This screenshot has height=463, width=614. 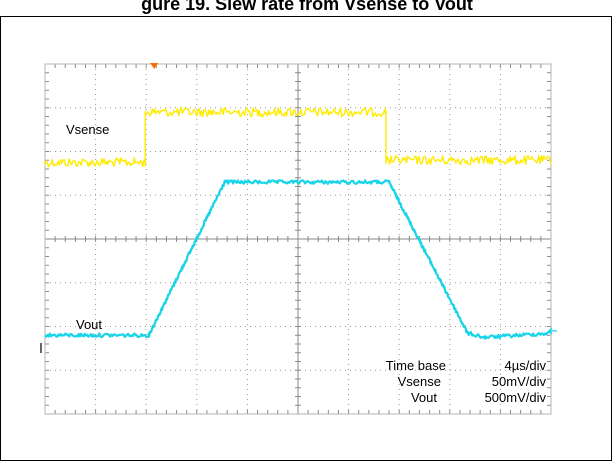 What do you see at coordinates (87, 129) in the screenshot?
I see `series-label-vsense: Vsense` at bounding box center [87, 129].